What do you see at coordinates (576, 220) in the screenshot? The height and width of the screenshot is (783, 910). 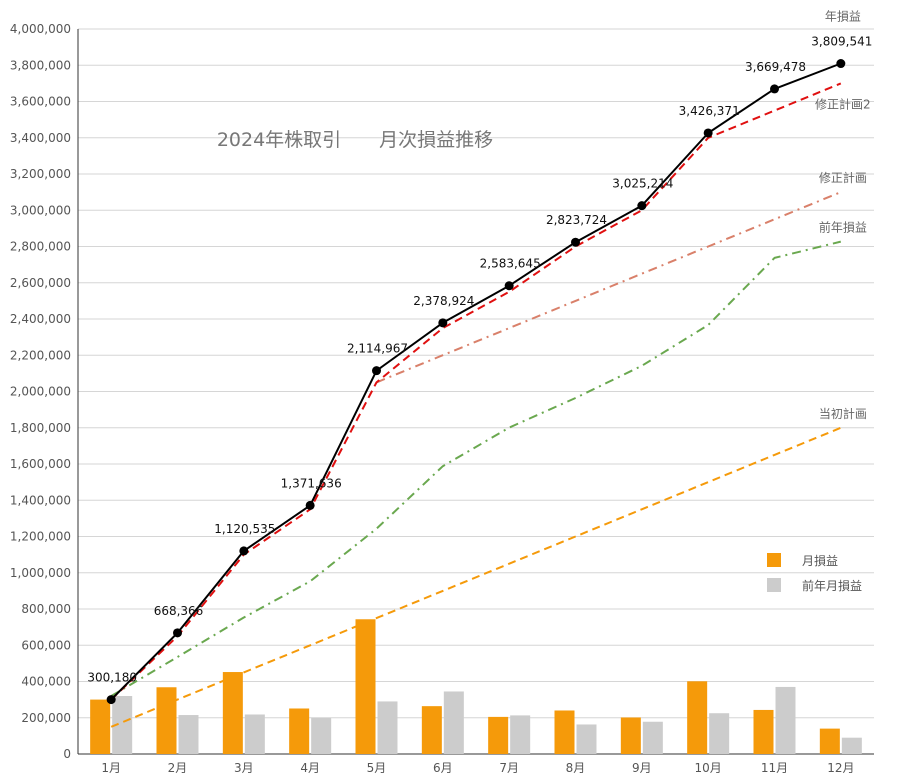 I see `data-label: 2,823,724` at bounding box center [576, 220].